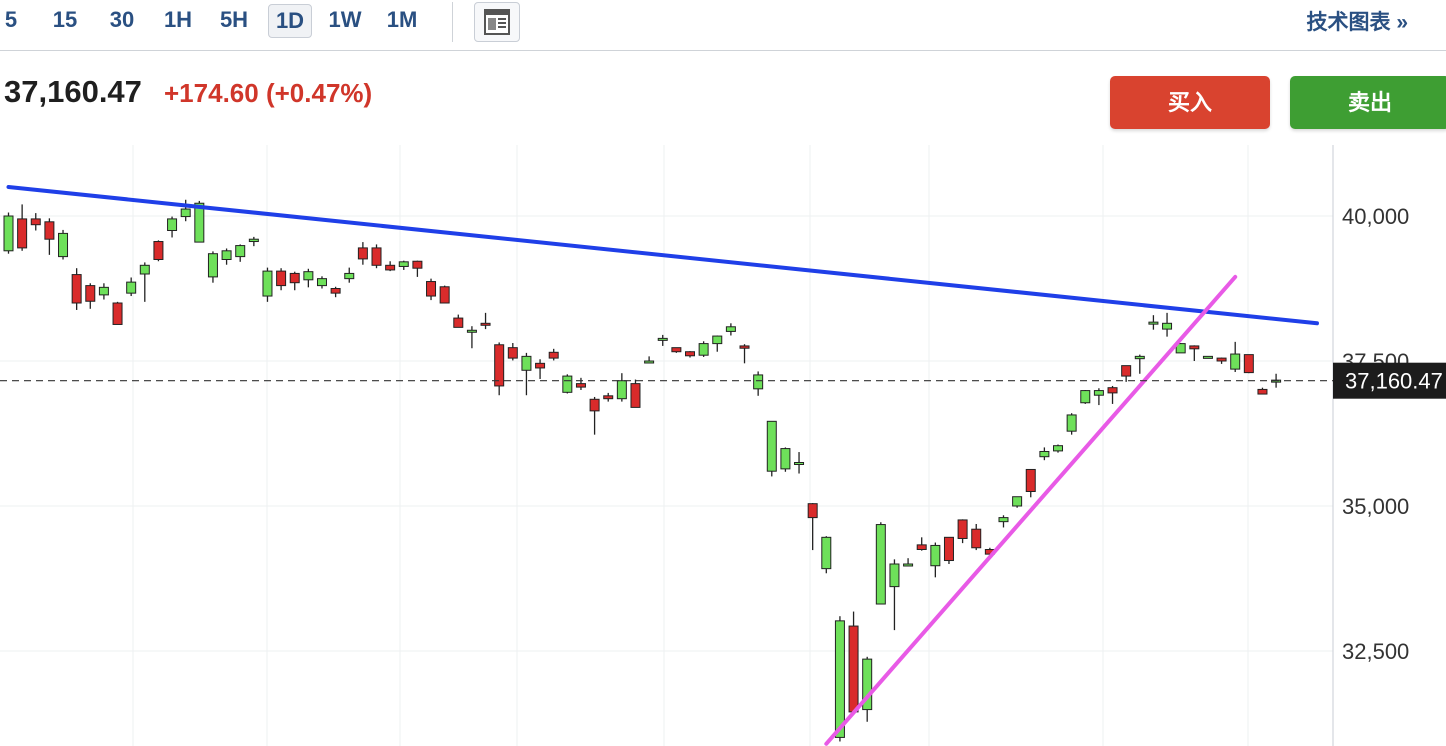 The height and width of the screenshot is (746, 1446). What do you see at coordinates (1190, 102) in the screenshot?
I see `buy-button: 买入` at bounding box center [1190, 102].